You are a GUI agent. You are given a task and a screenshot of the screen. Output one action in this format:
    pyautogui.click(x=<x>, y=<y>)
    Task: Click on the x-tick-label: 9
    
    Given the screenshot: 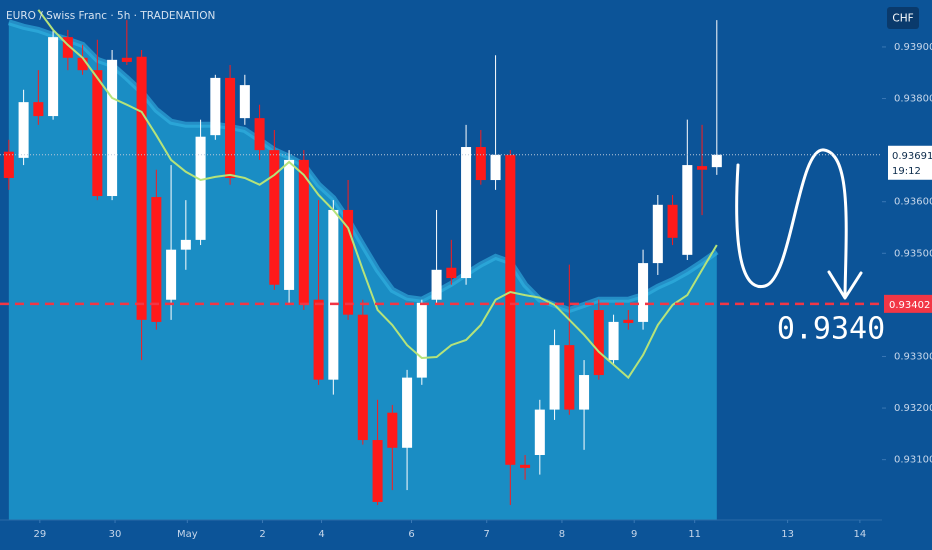 What is the action you would take?
    pyautogui.click(x=634, y=534)
    